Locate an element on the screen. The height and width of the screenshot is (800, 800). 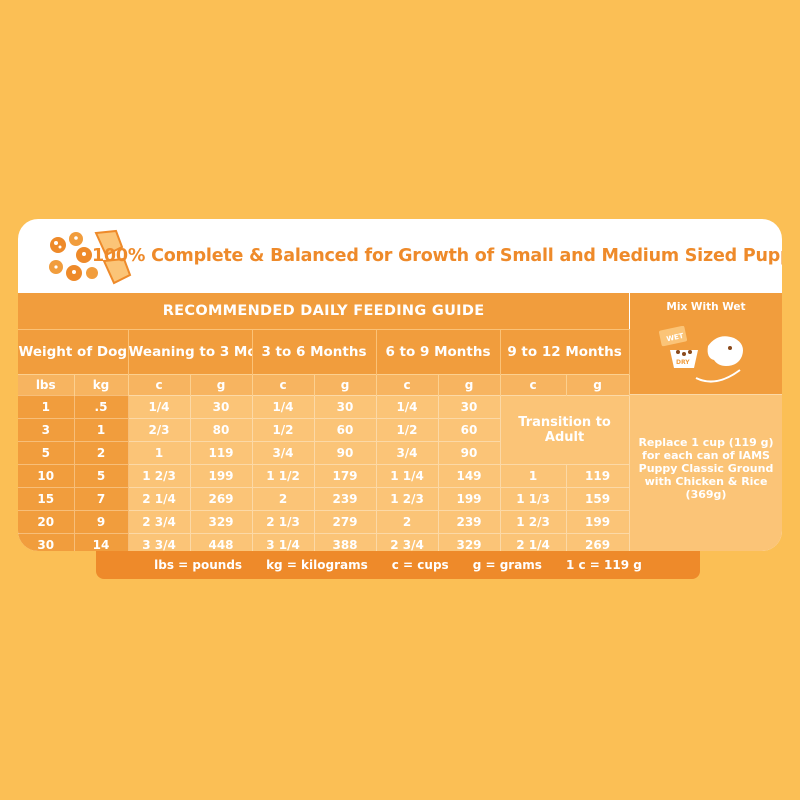
puppy-bowl-icon: WET DRY is located at coordinates (700, 354).